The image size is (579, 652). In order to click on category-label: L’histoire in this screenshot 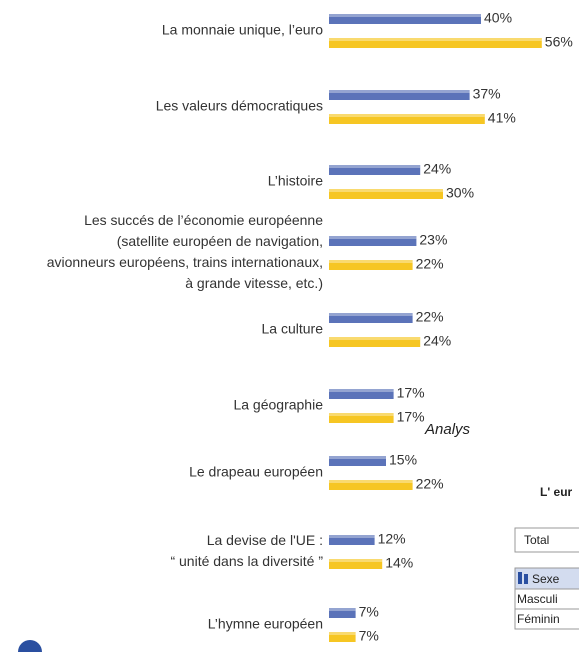, I will do `click(295, 181)`.